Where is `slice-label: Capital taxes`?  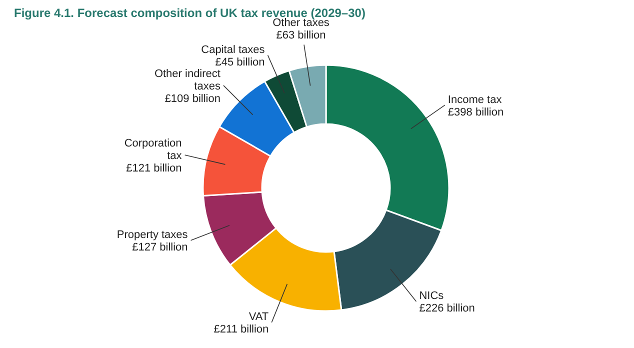 slice-label: Capital taxes is located at coordinates (233, 50).